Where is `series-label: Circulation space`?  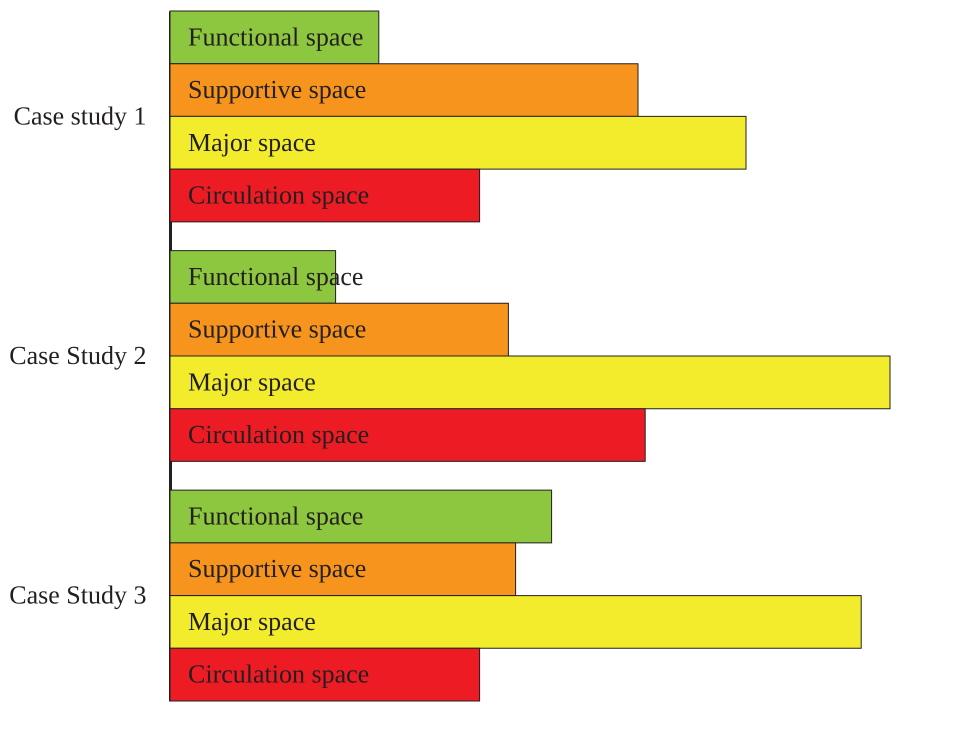 series-label: Circulation space is located at coordinates (279, 195).